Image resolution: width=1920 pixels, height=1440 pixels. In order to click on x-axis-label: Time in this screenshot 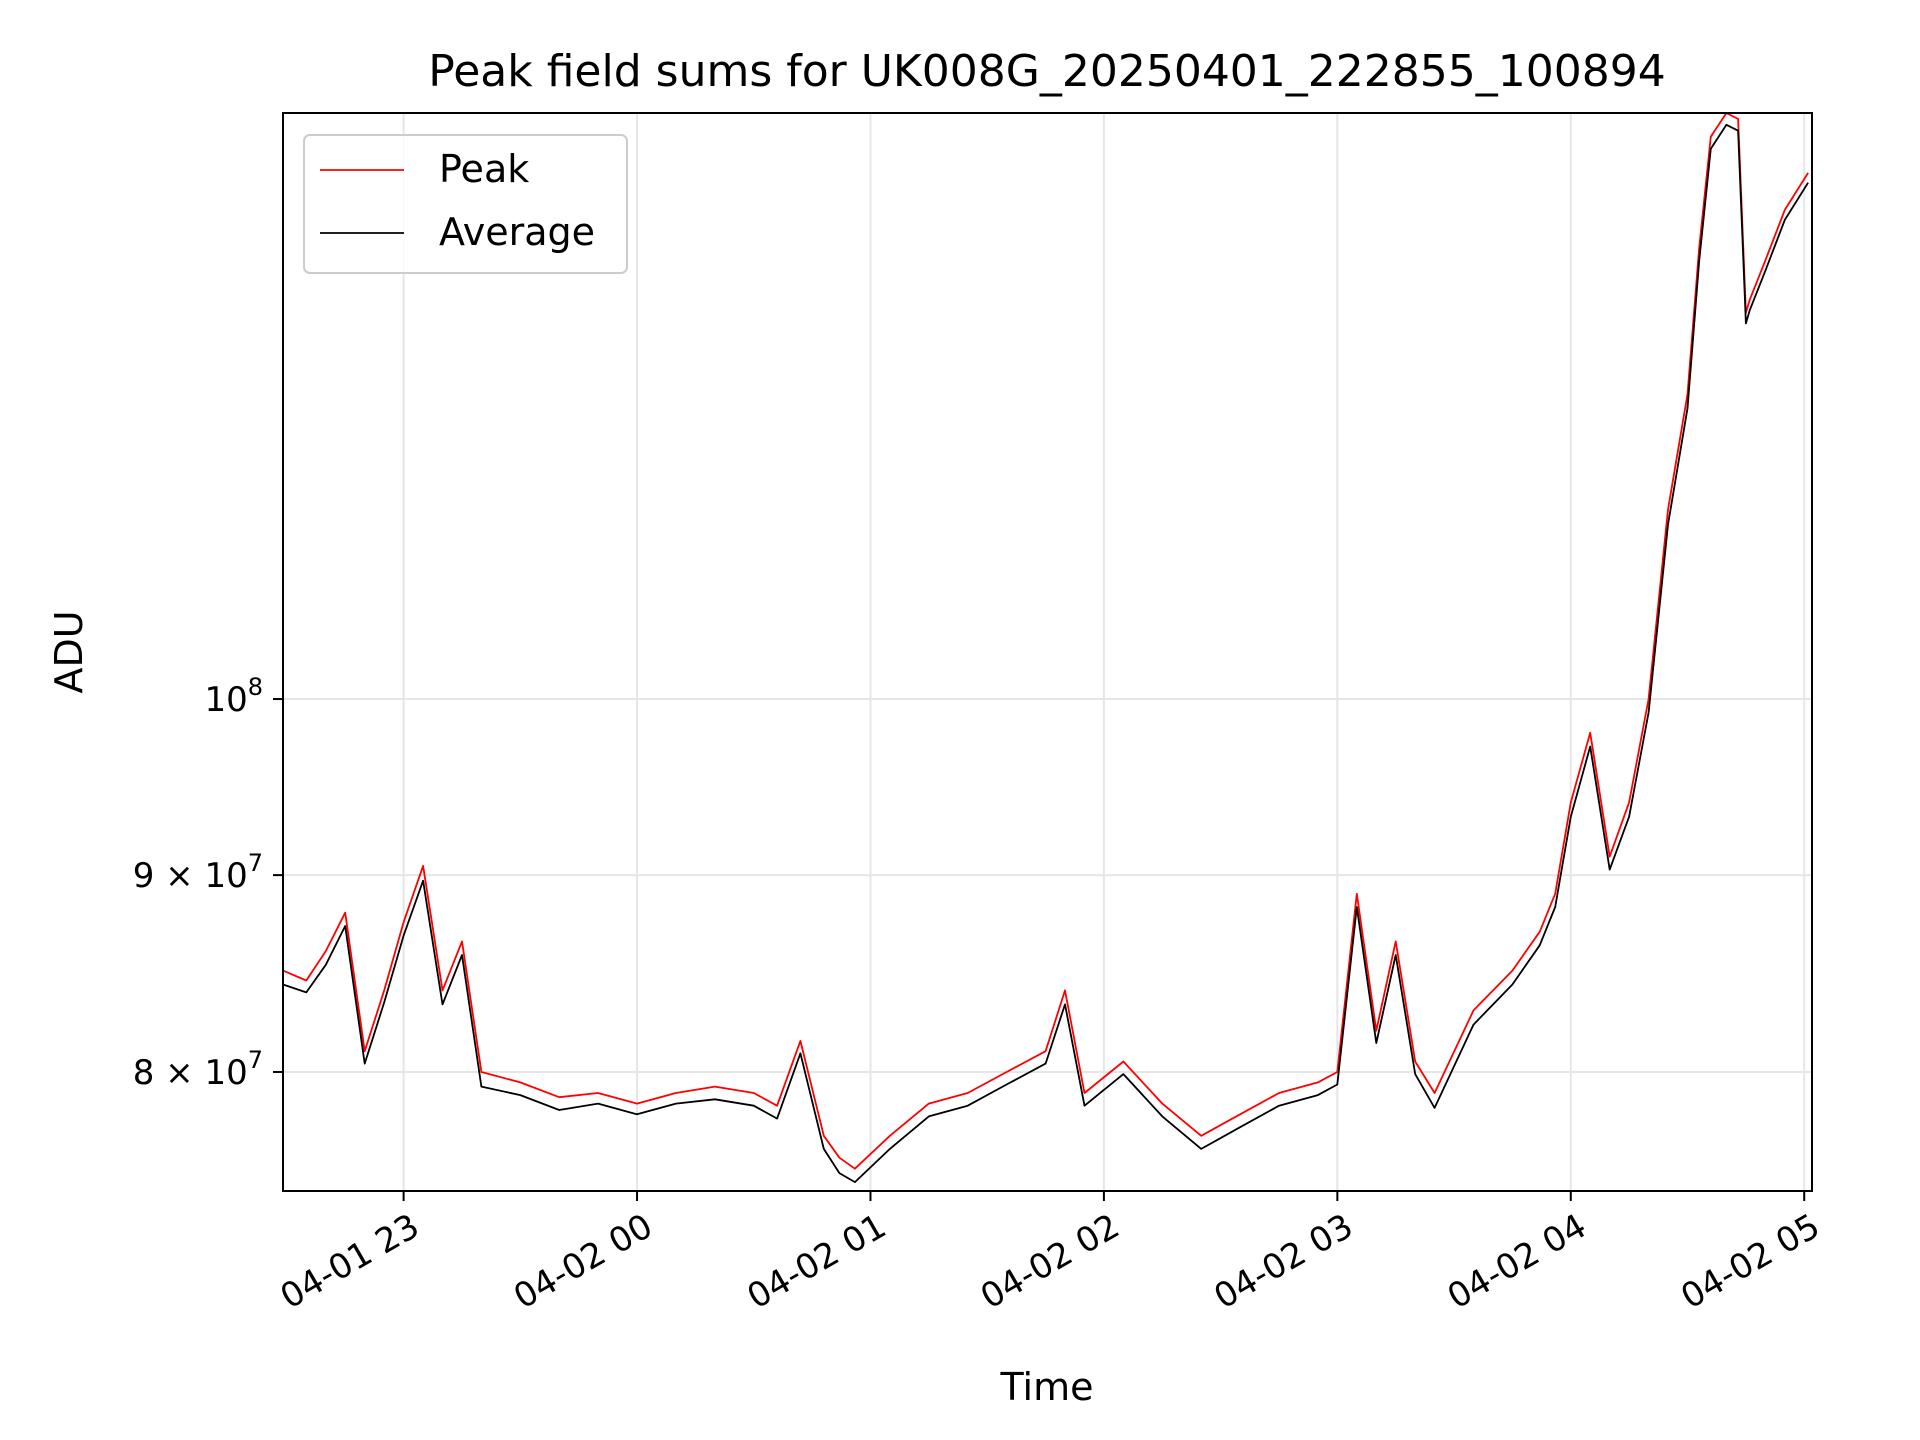, I will do `click(1047, 1387)`.